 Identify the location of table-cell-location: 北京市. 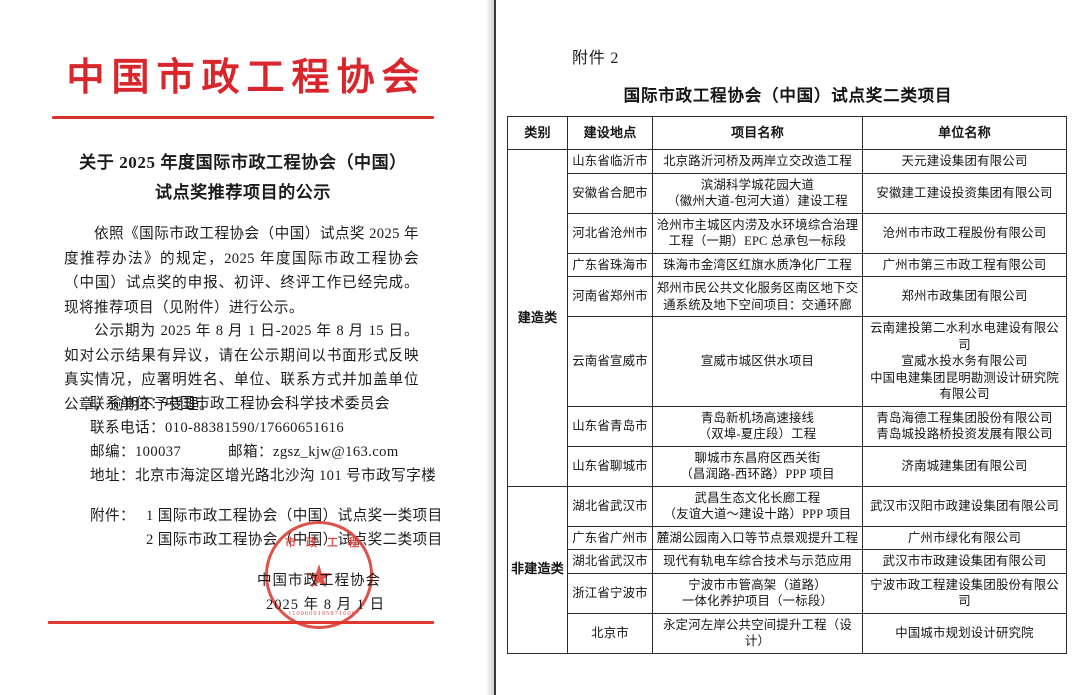
(610, 633).